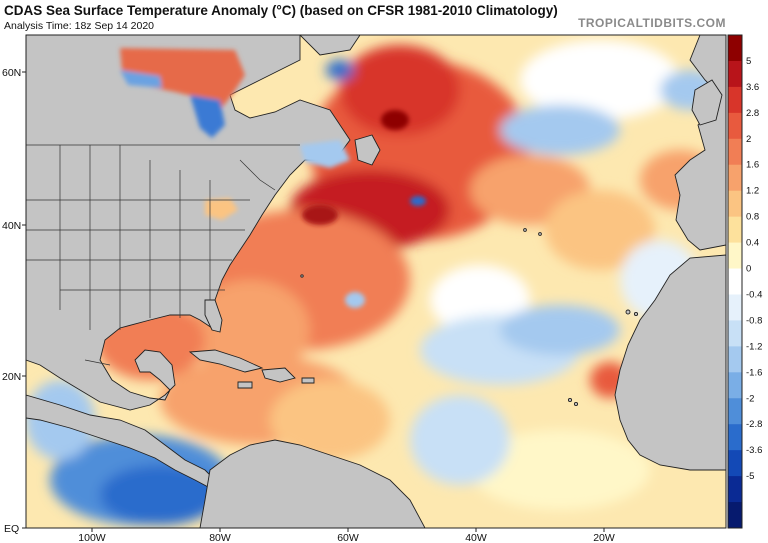 The image size is (768, 543). I want to click on colorbar-label: 1.6, so click(752, 165).